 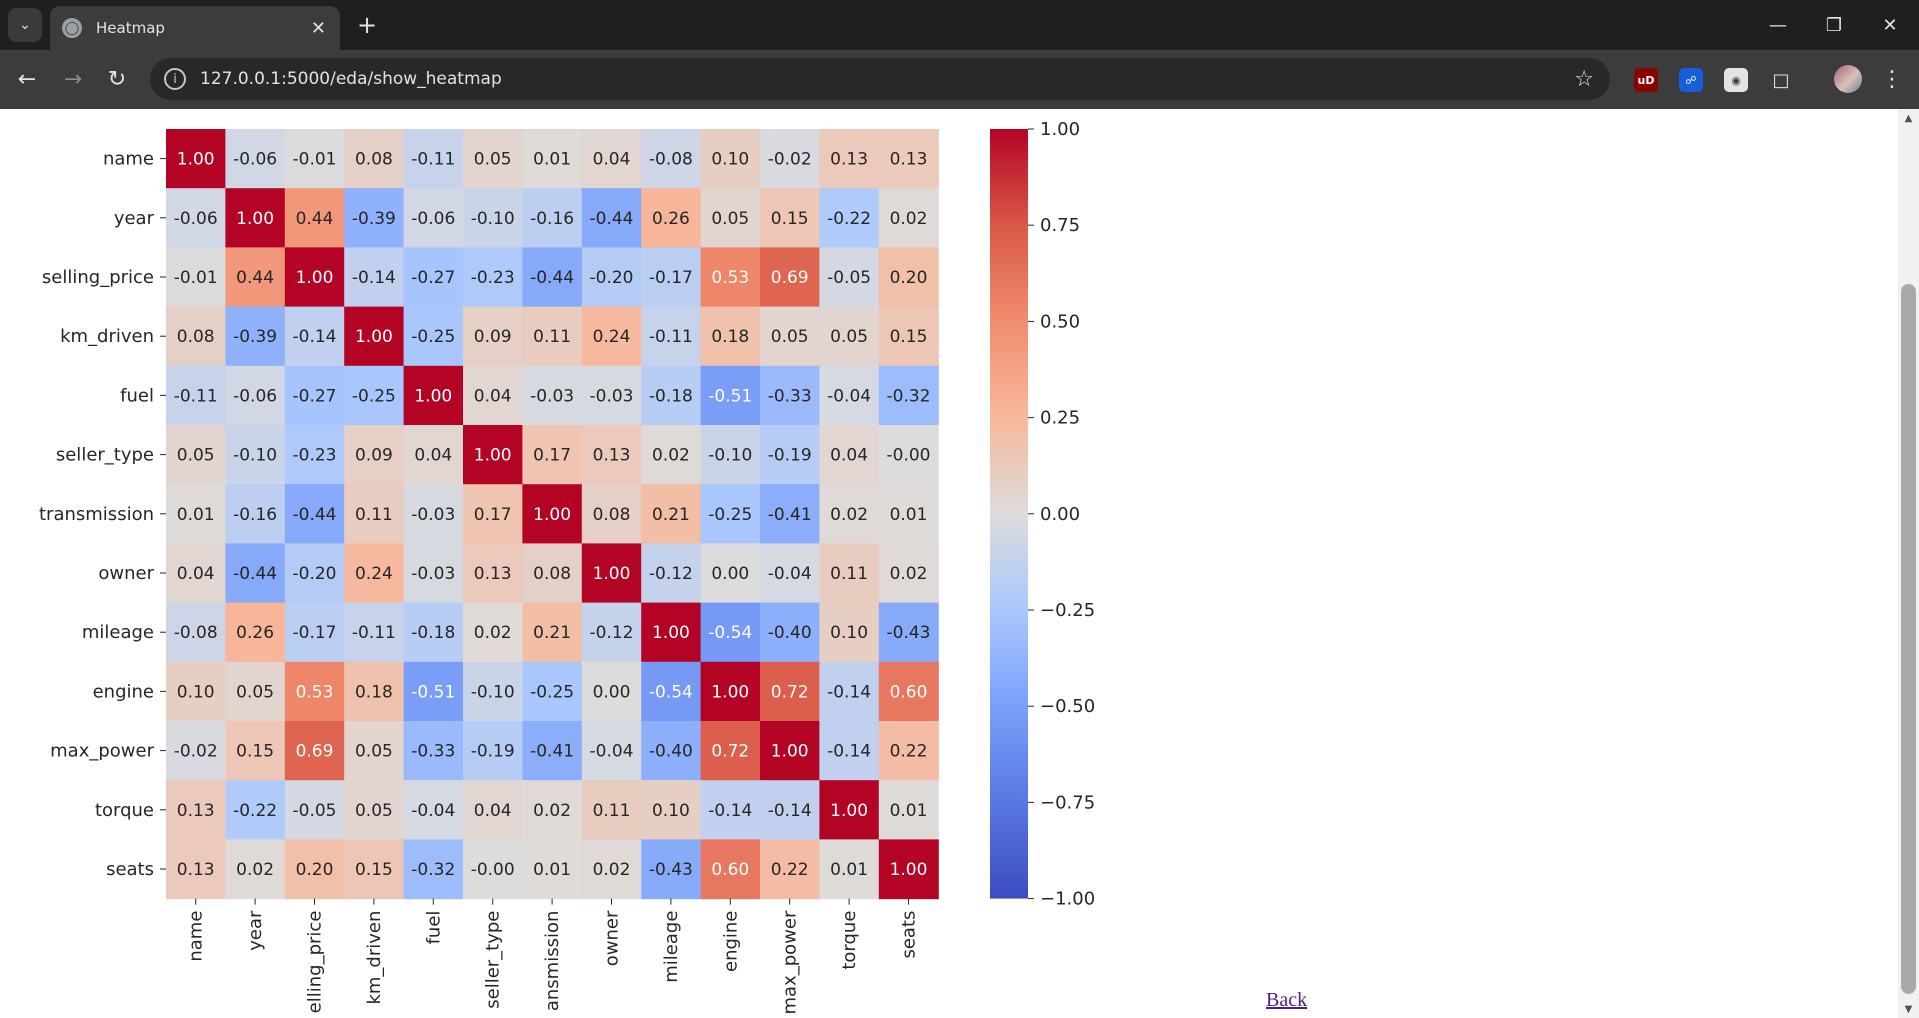 I want to click on reader-mode-icon: ◉, so click(x=1736, y=80).